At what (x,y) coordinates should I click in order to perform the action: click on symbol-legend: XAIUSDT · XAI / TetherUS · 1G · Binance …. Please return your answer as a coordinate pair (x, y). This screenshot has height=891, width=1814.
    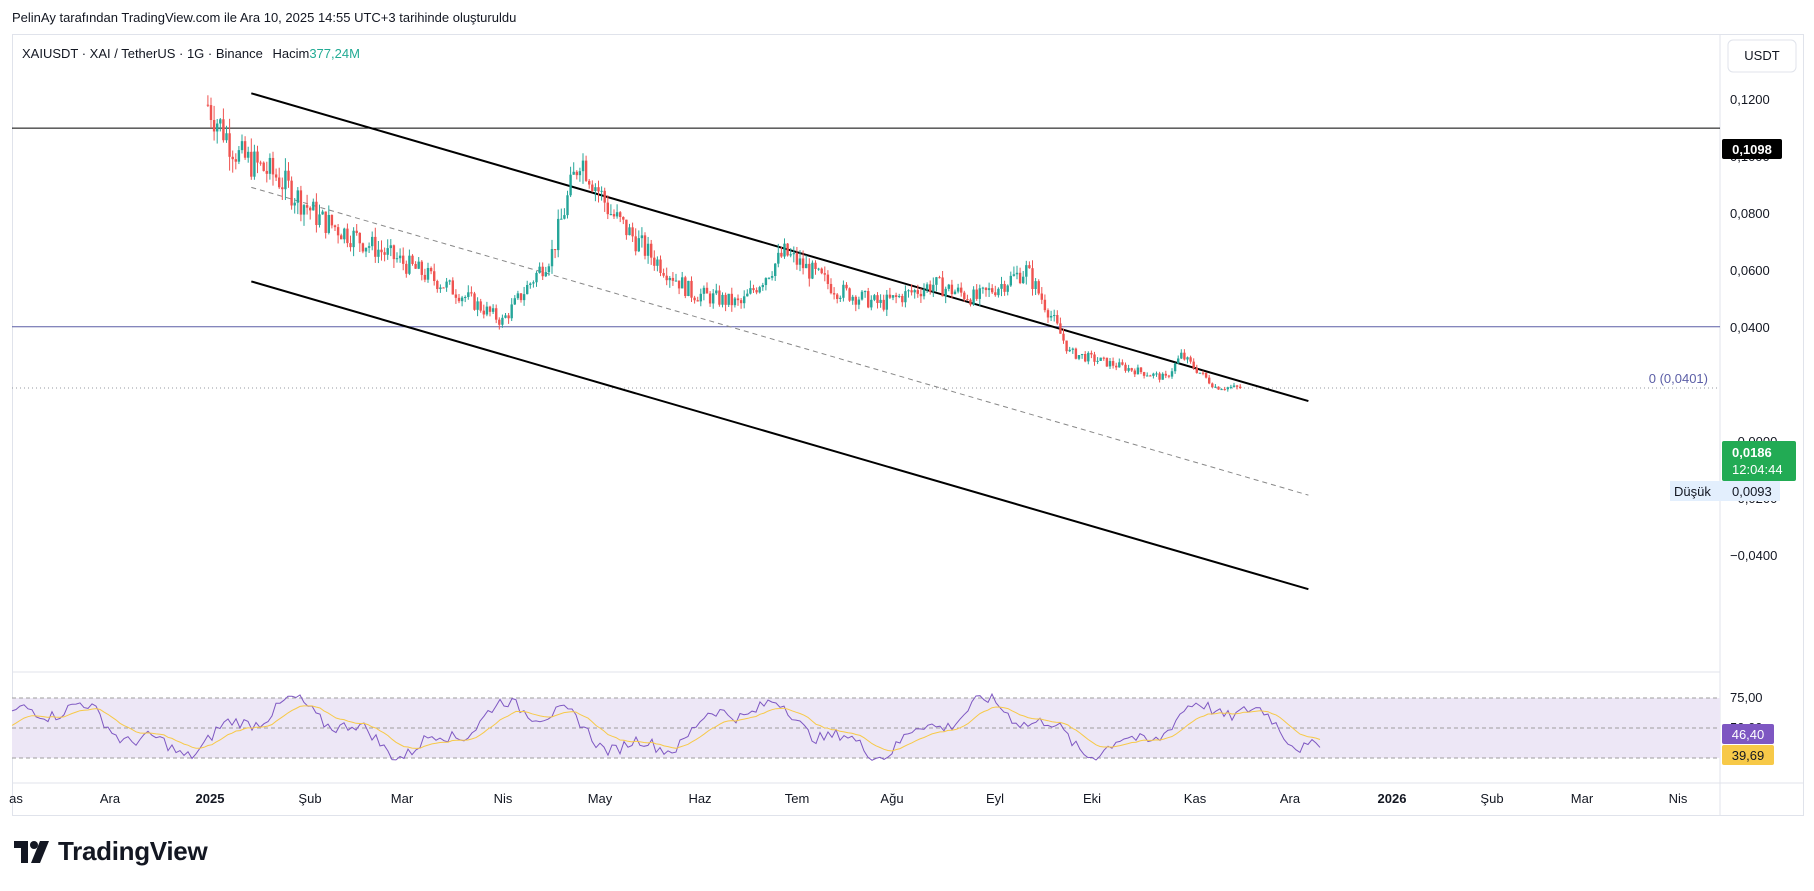
    Looking at the image, I should click on (191, 53).